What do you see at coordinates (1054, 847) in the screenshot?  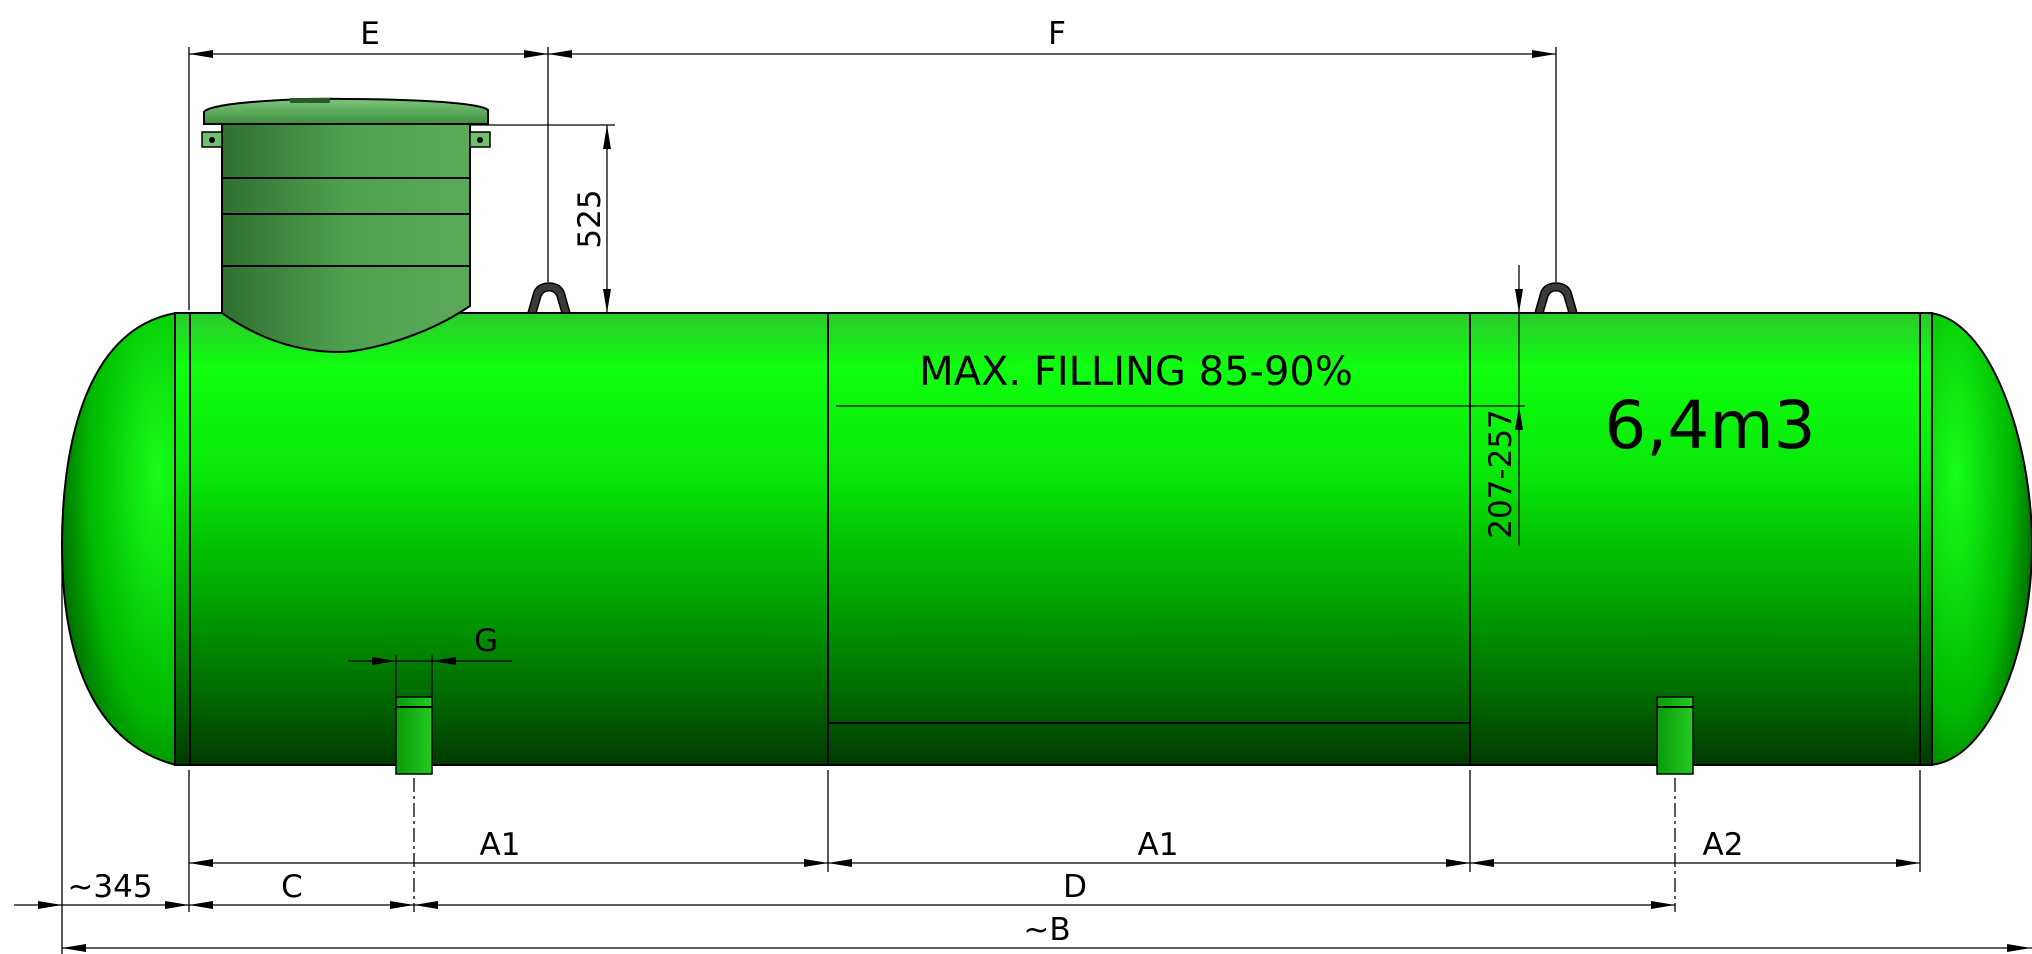 I see `dimension-row-a: A1 A1 A2` at bounding box center [1054, 847].